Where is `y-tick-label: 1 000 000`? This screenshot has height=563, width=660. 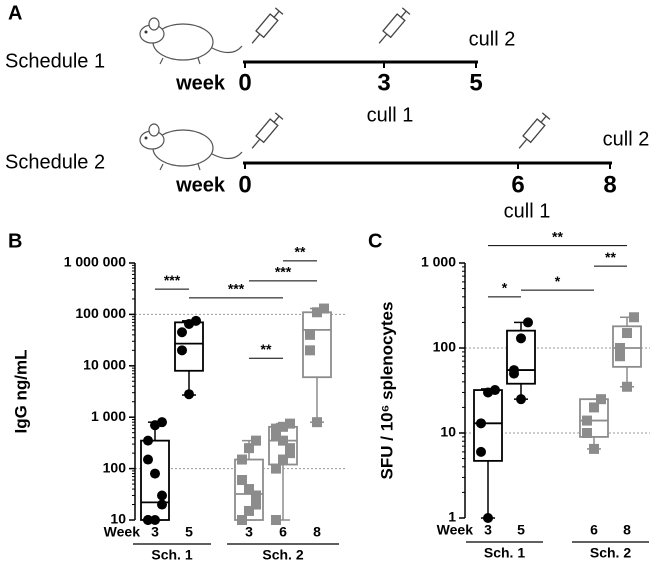
y-tick-label: 1 000 000 is located at coordinates (95, 262).